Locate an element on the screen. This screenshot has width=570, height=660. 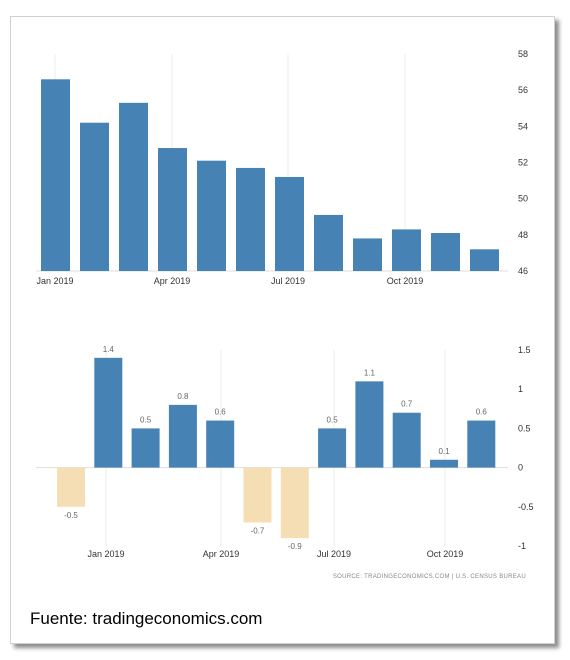
y-tick-label: 46 is located at coordinates (523, 271).